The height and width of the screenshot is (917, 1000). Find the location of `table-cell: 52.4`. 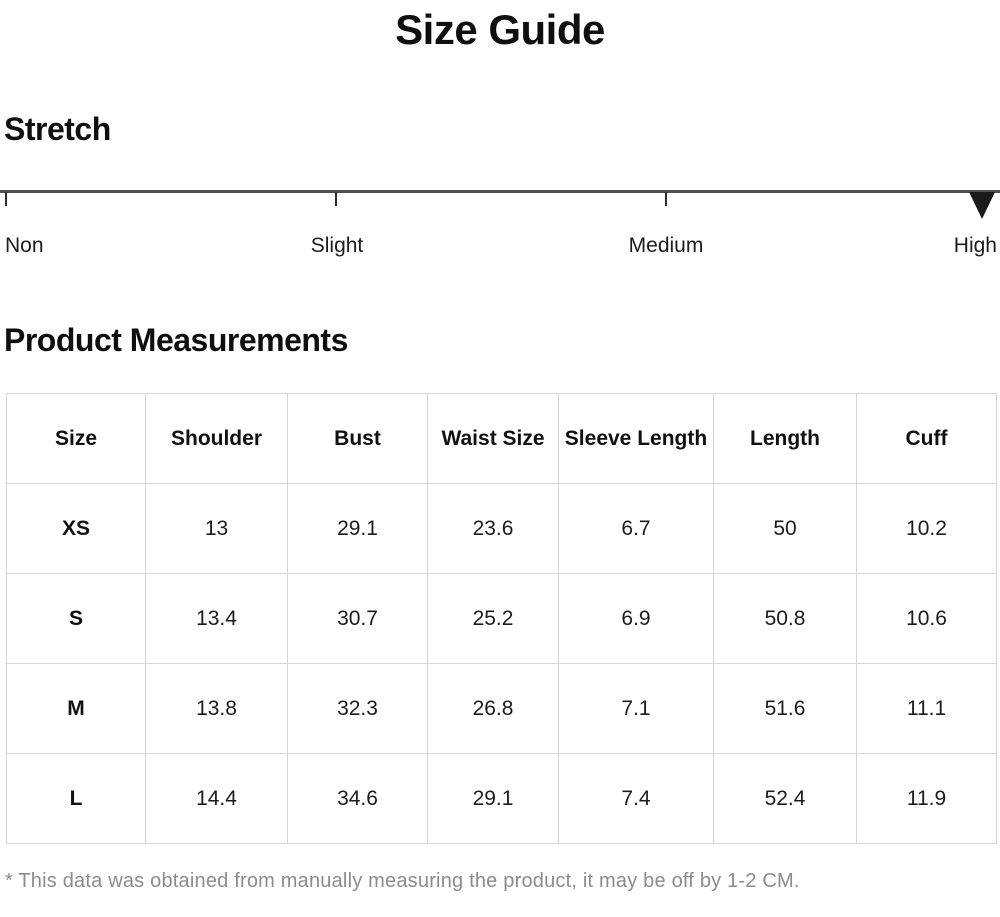

table-cell: 52.4 is located at coordinates (785, 799).